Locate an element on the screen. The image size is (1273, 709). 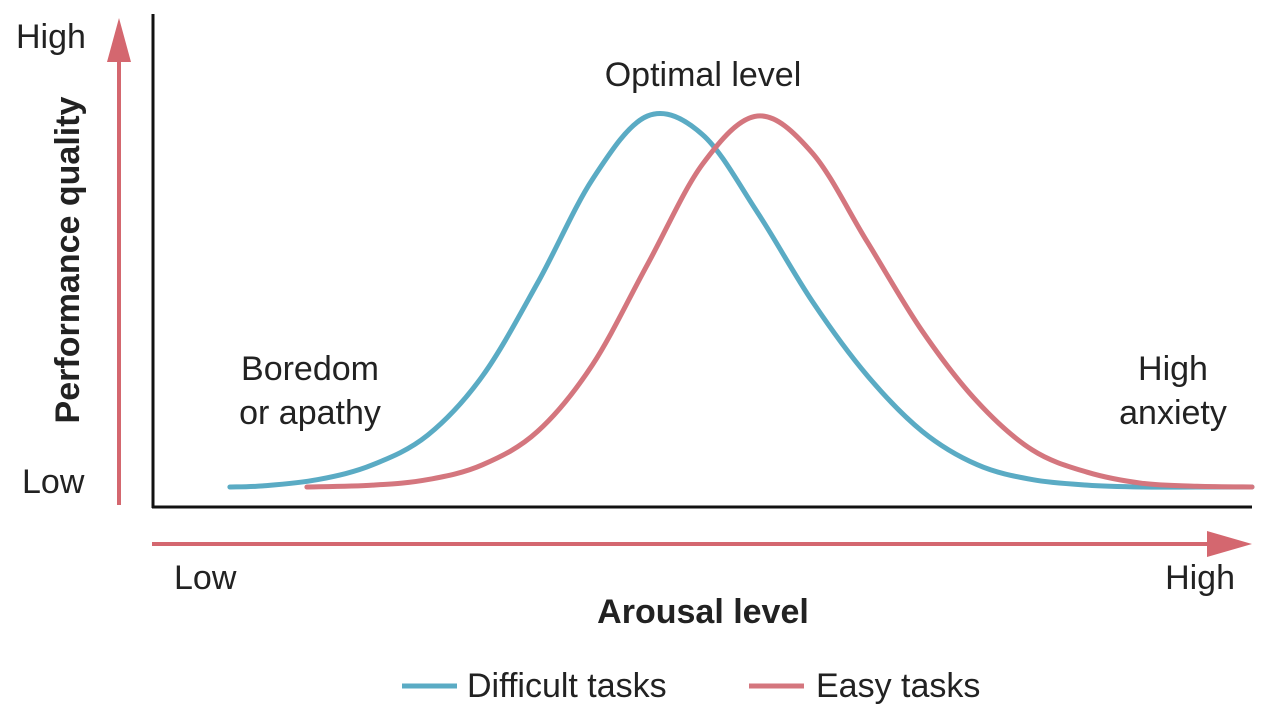
y-high-label: High is located at coordinates (51, 37).